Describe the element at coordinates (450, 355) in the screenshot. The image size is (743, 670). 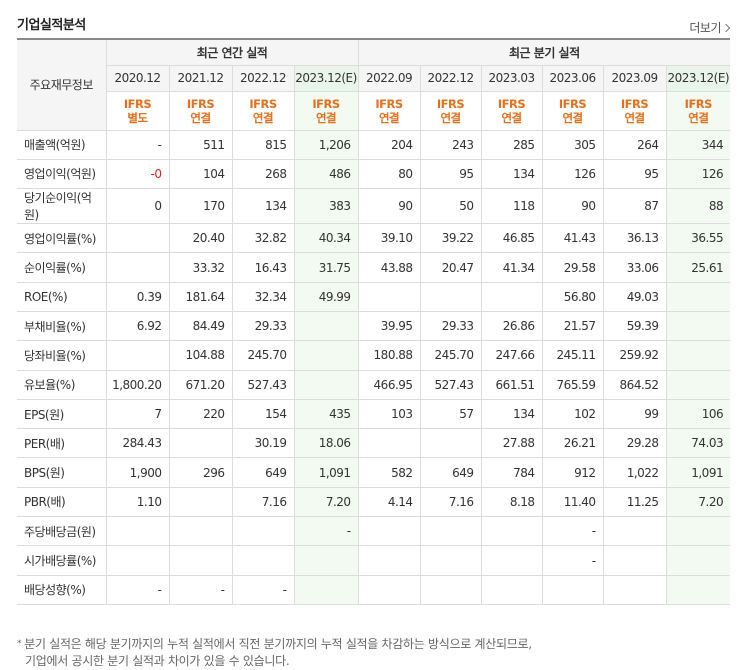
I see `table-cell: 245.70` at that location.